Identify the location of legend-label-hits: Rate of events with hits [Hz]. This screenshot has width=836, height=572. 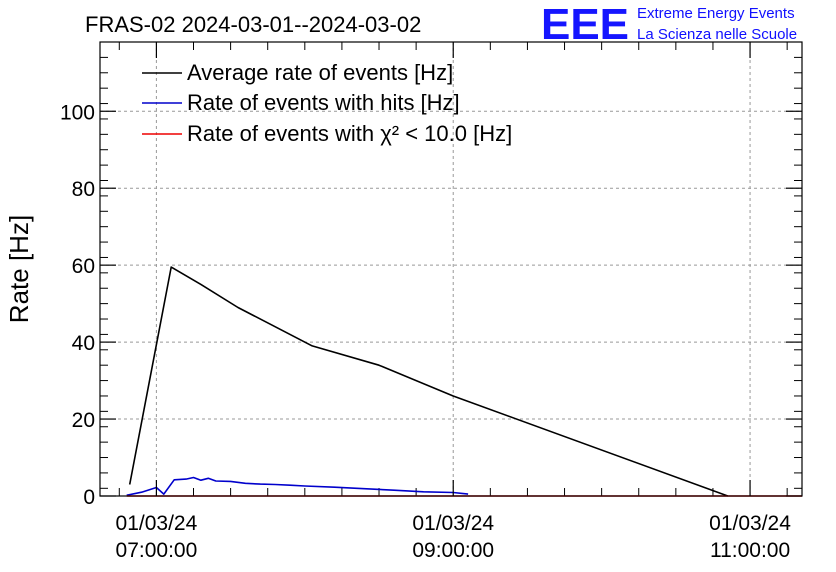
(323, 102).